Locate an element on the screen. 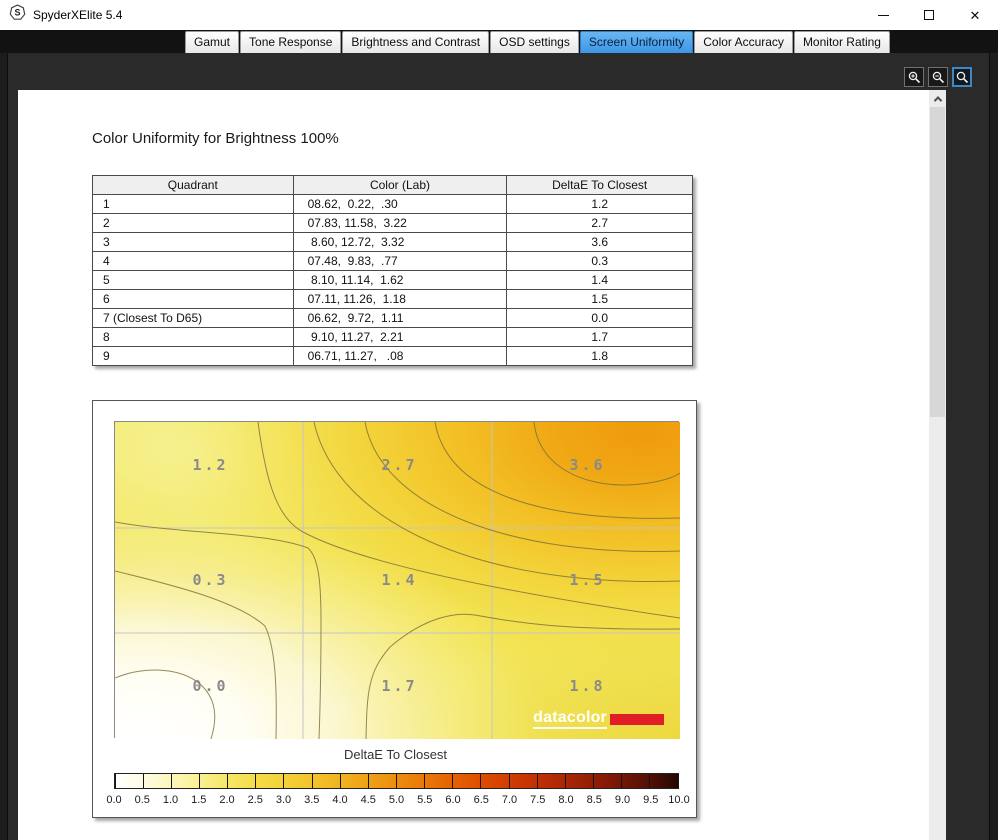  cell-quadrant: 5 is located at coordinates (193, 280).